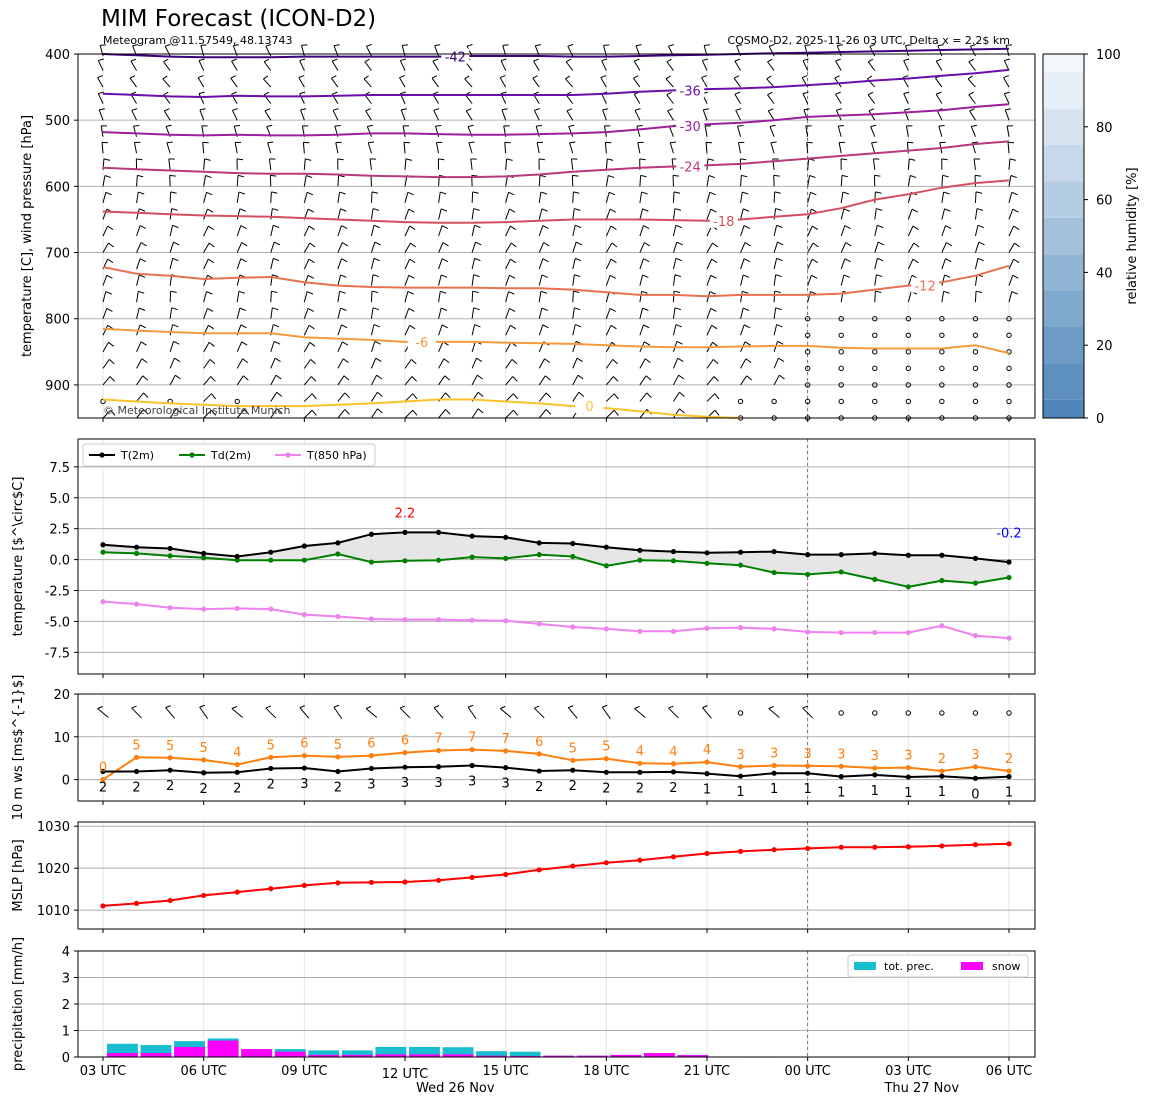 The width and height of the screenshot is (1150, 1105). What do you see at coordinates (942, 759) in the screenshot?
I see `gust-value-label: 2` at bounding box center [942, 759].